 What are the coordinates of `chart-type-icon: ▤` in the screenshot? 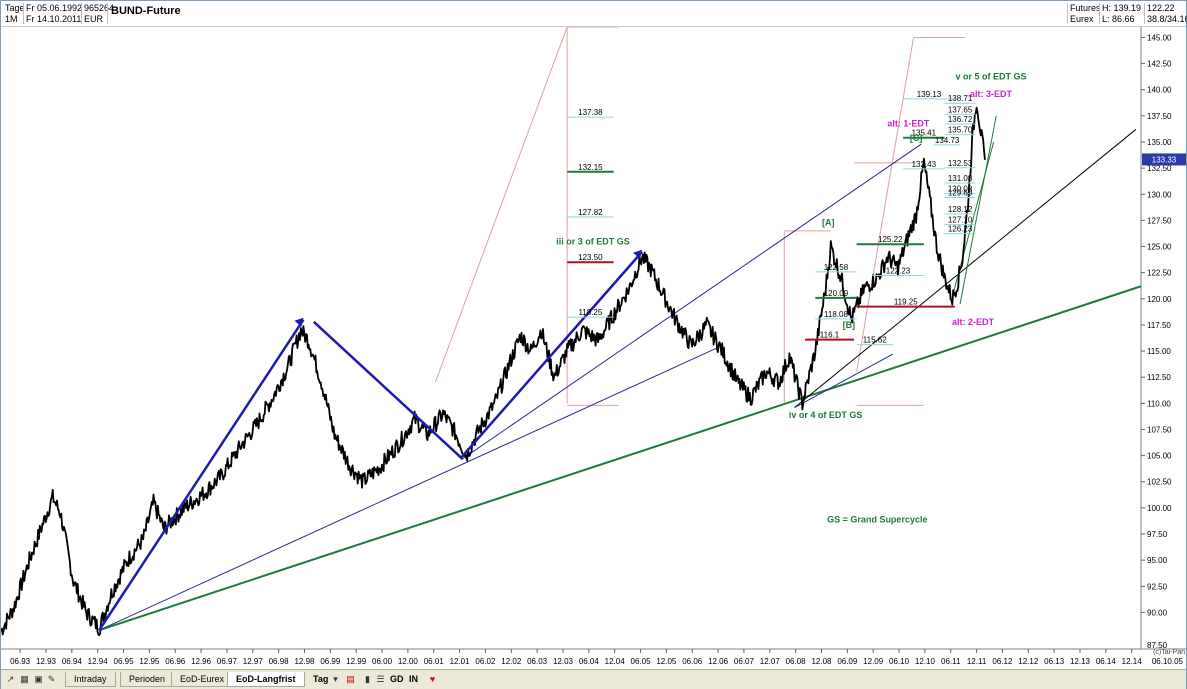 It's located at (350, 679).